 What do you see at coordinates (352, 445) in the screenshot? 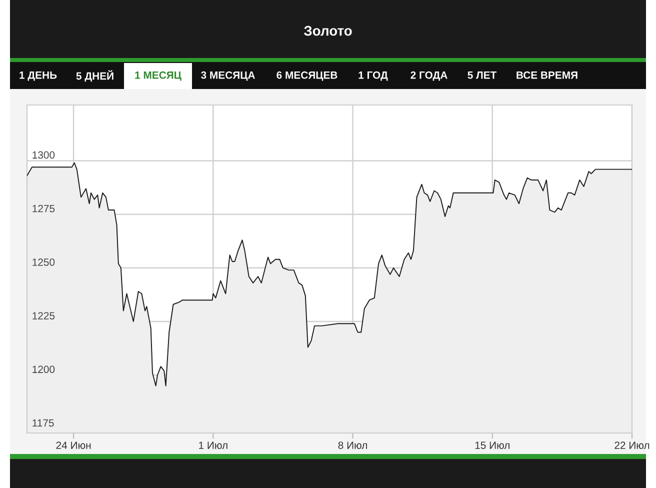
I see `x-tick-label: 8 Июл` at bounding box center [352, 445].